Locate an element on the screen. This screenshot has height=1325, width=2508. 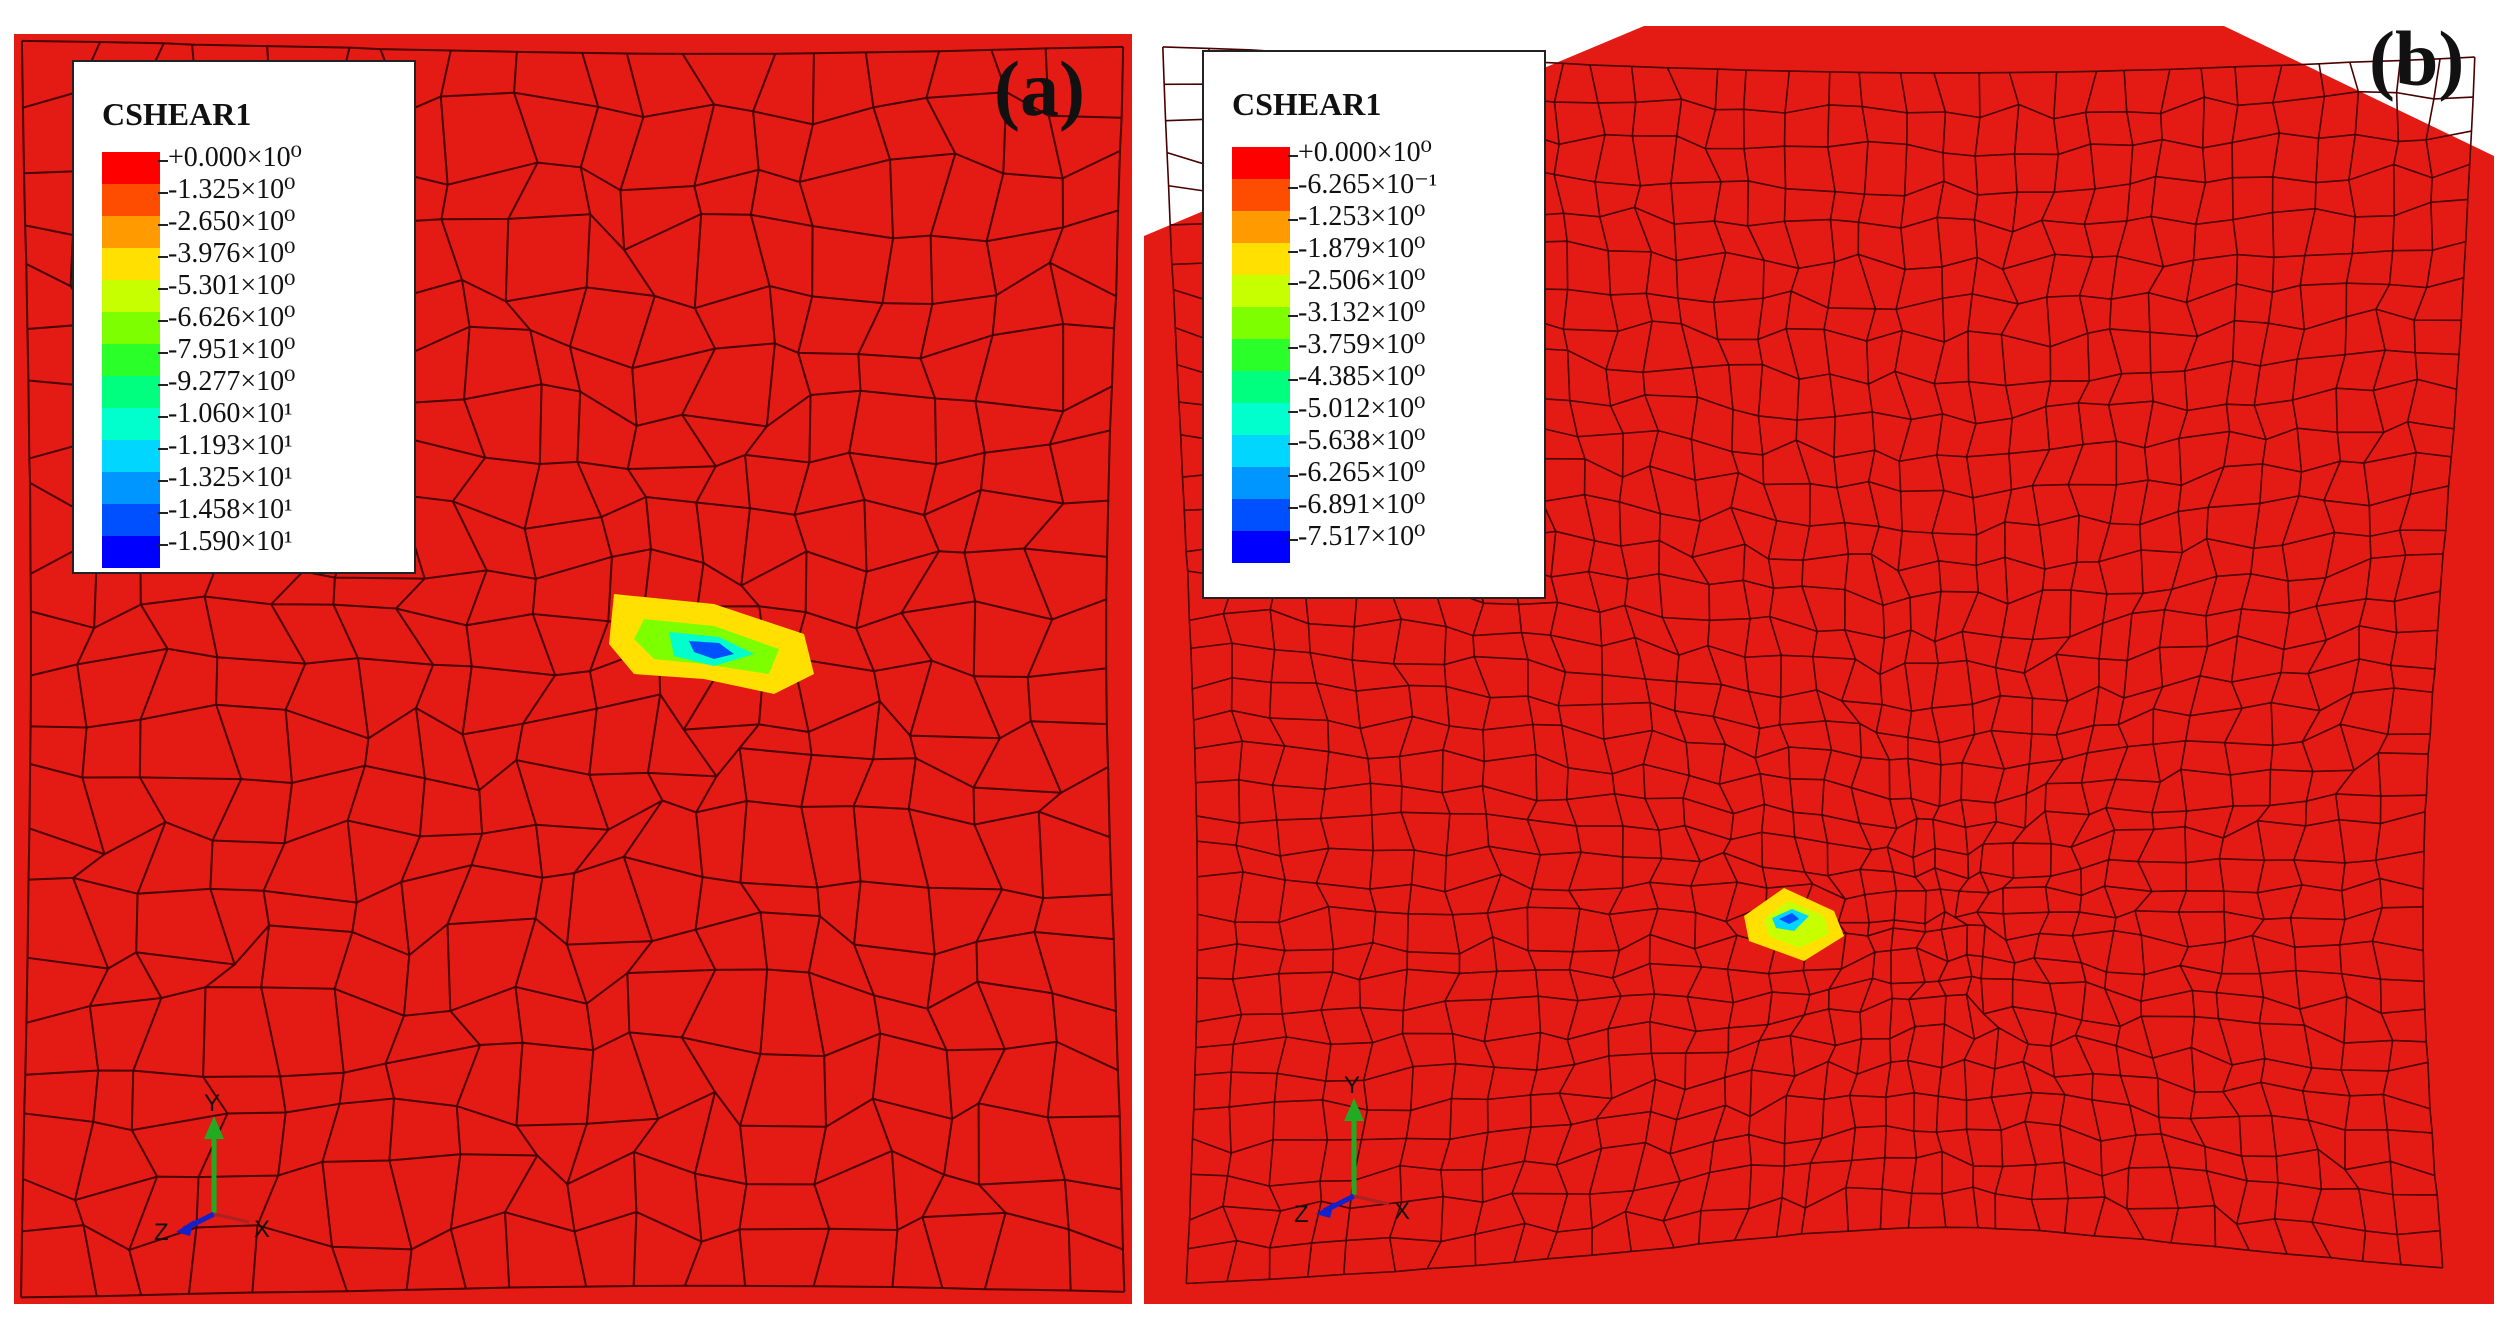
legend-colorbar-a is located at coordinates (131, 360).